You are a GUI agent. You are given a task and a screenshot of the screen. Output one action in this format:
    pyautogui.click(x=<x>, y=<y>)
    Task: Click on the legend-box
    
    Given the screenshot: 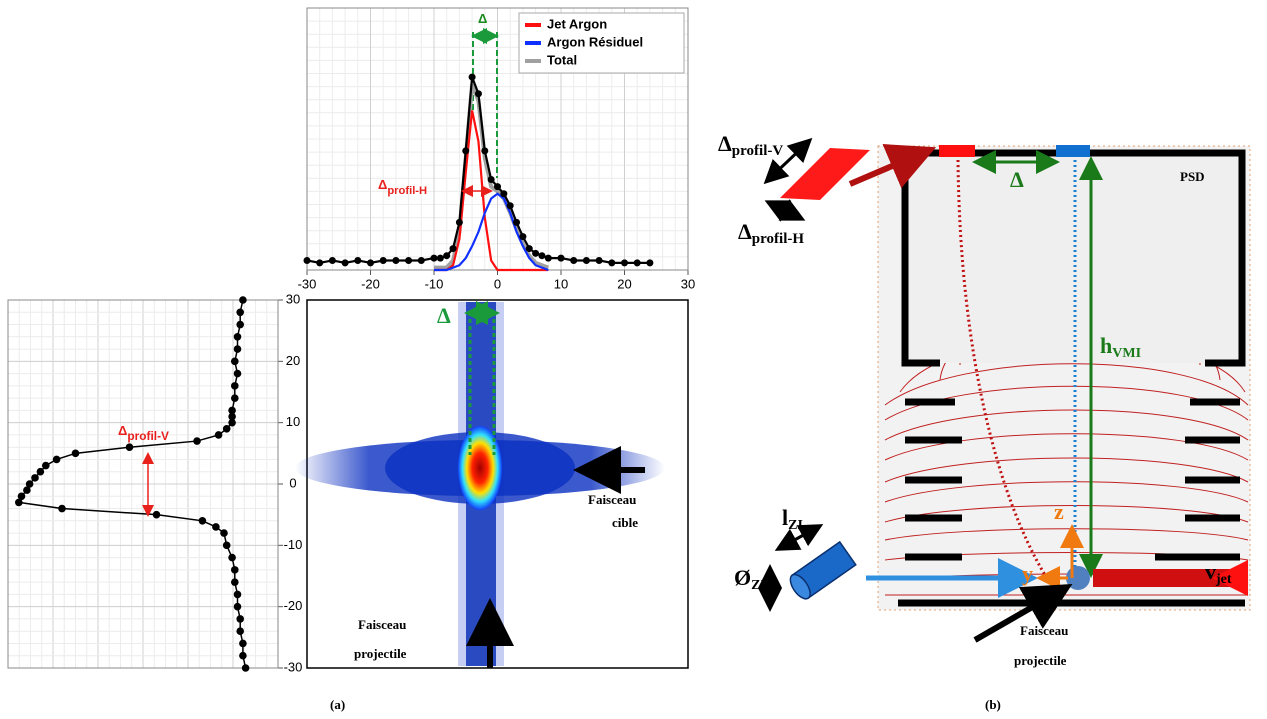 What is the action you would take?
    pyautogui.click(x=601, y=43)
    